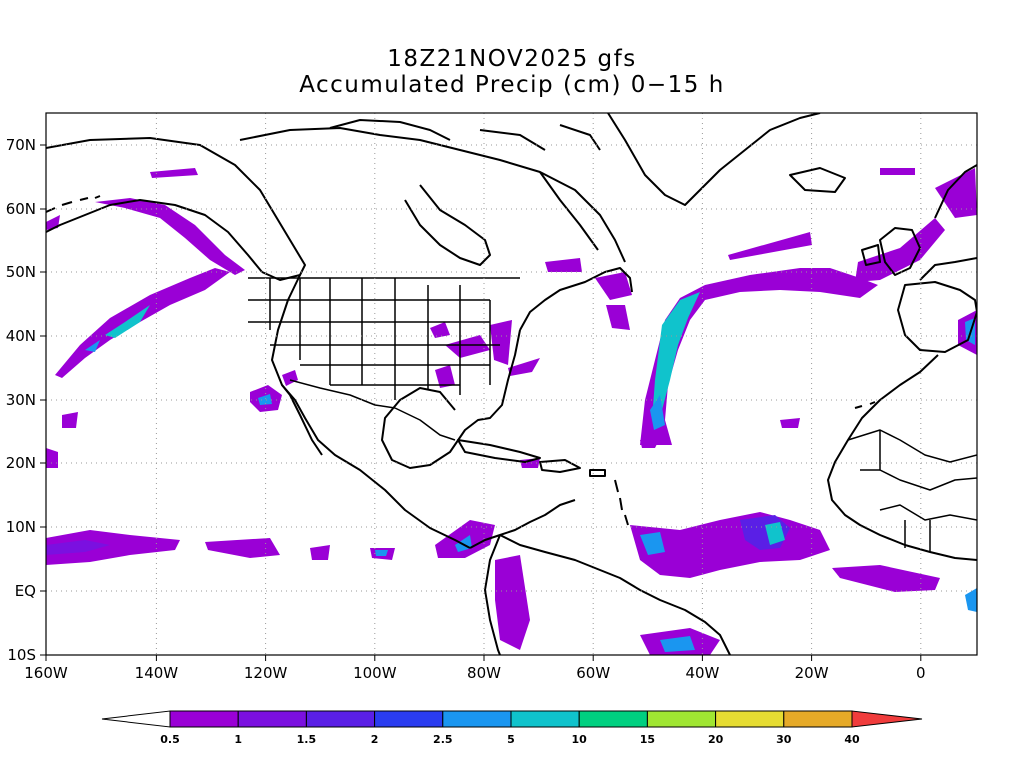 This screenshot has width=1024, height=768. I want to click on coast-uk, so click(900, 251).